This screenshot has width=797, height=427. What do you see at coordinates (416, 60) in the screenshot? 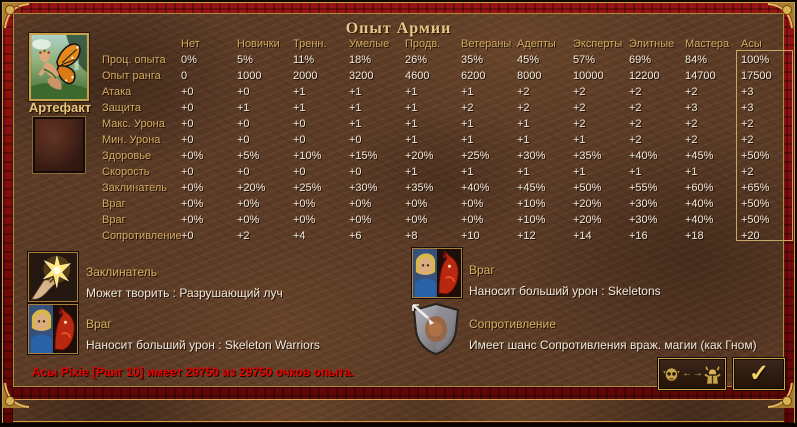
I see `table-cell: 26%` at bounding box center [416, 60].